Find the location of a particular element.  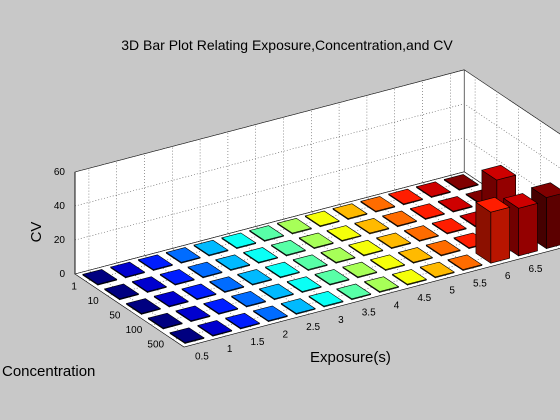

y-tick-label: 10 is located at coordinates (94, 301).